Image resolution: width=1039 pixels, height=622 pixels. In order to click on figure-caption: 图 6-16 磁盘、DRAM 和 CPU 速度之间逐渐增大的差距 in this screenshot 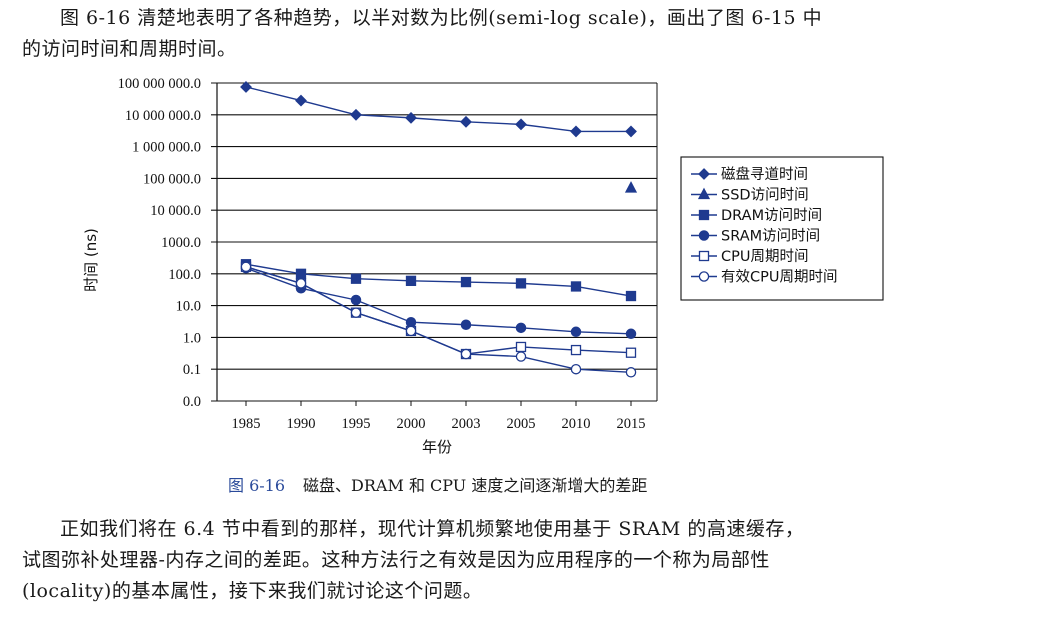, I will do `click(437, 484)`.